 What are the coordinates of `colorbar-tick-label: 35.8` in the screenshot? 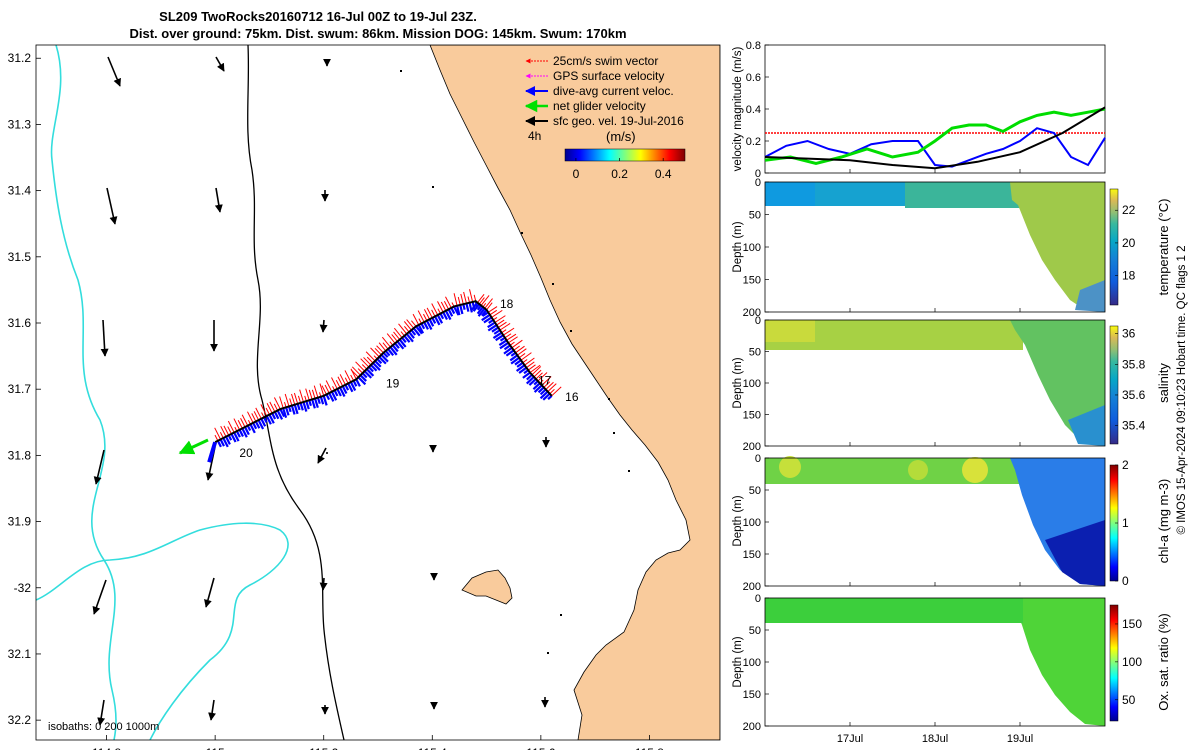 It's located at (1134, 364).